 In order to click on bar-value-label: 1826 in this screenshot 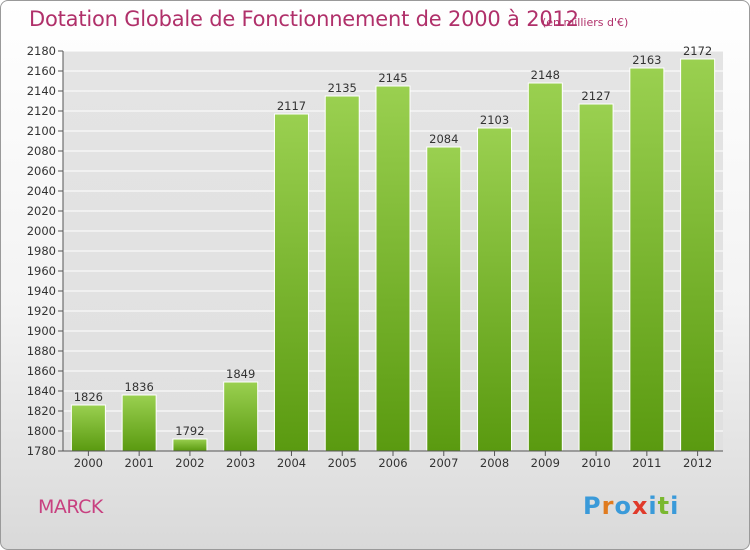, I will do `click(88, 397)`.